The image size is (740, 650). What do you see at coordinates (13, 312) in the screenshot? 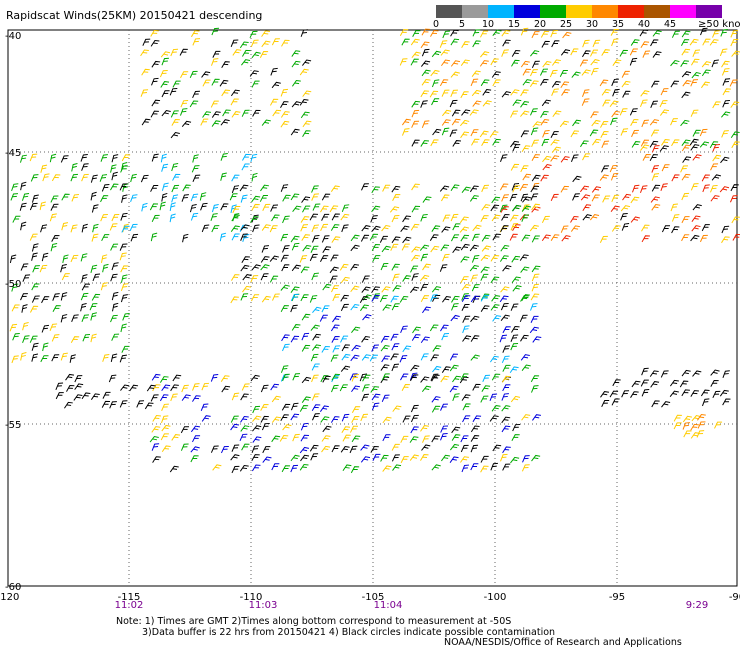
I see `latitude-labels: -40 -45 -50 -55 -60` at bounding box center [13, 312].